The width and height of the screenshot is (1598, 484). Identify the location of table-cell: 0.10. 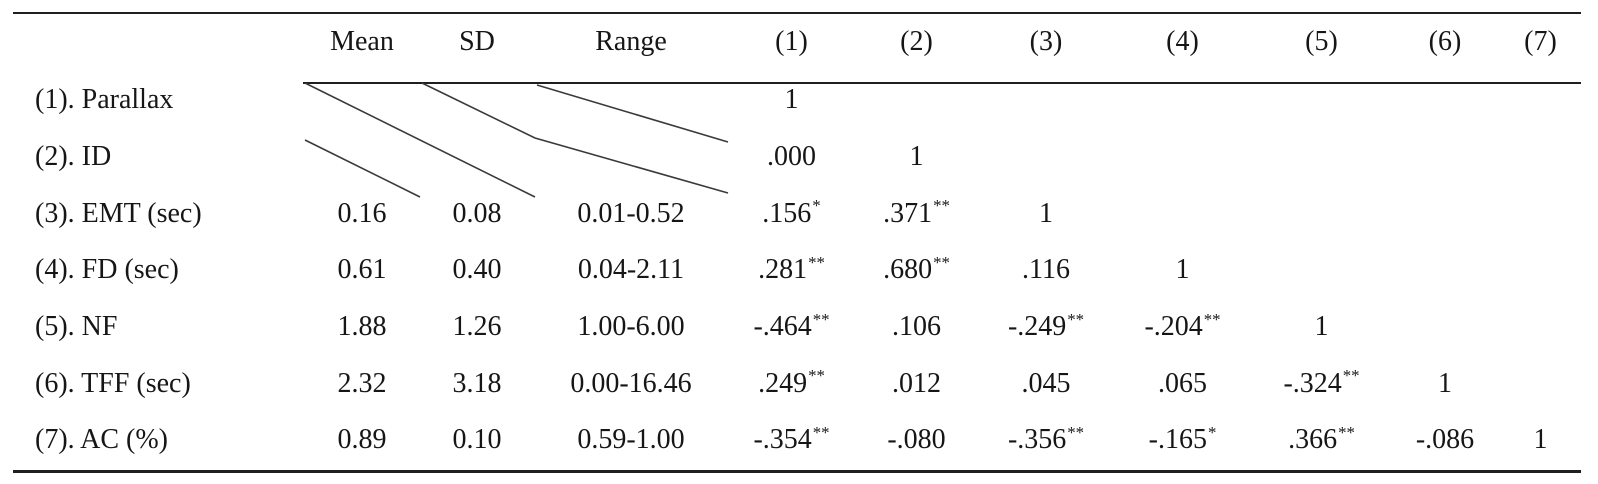
(477, 440).